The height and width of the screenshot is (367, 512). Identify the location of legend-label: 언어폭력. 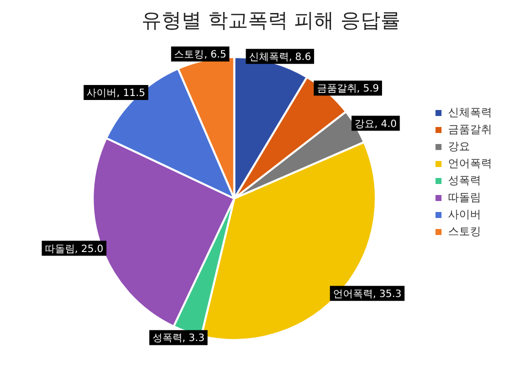
(470, 163).